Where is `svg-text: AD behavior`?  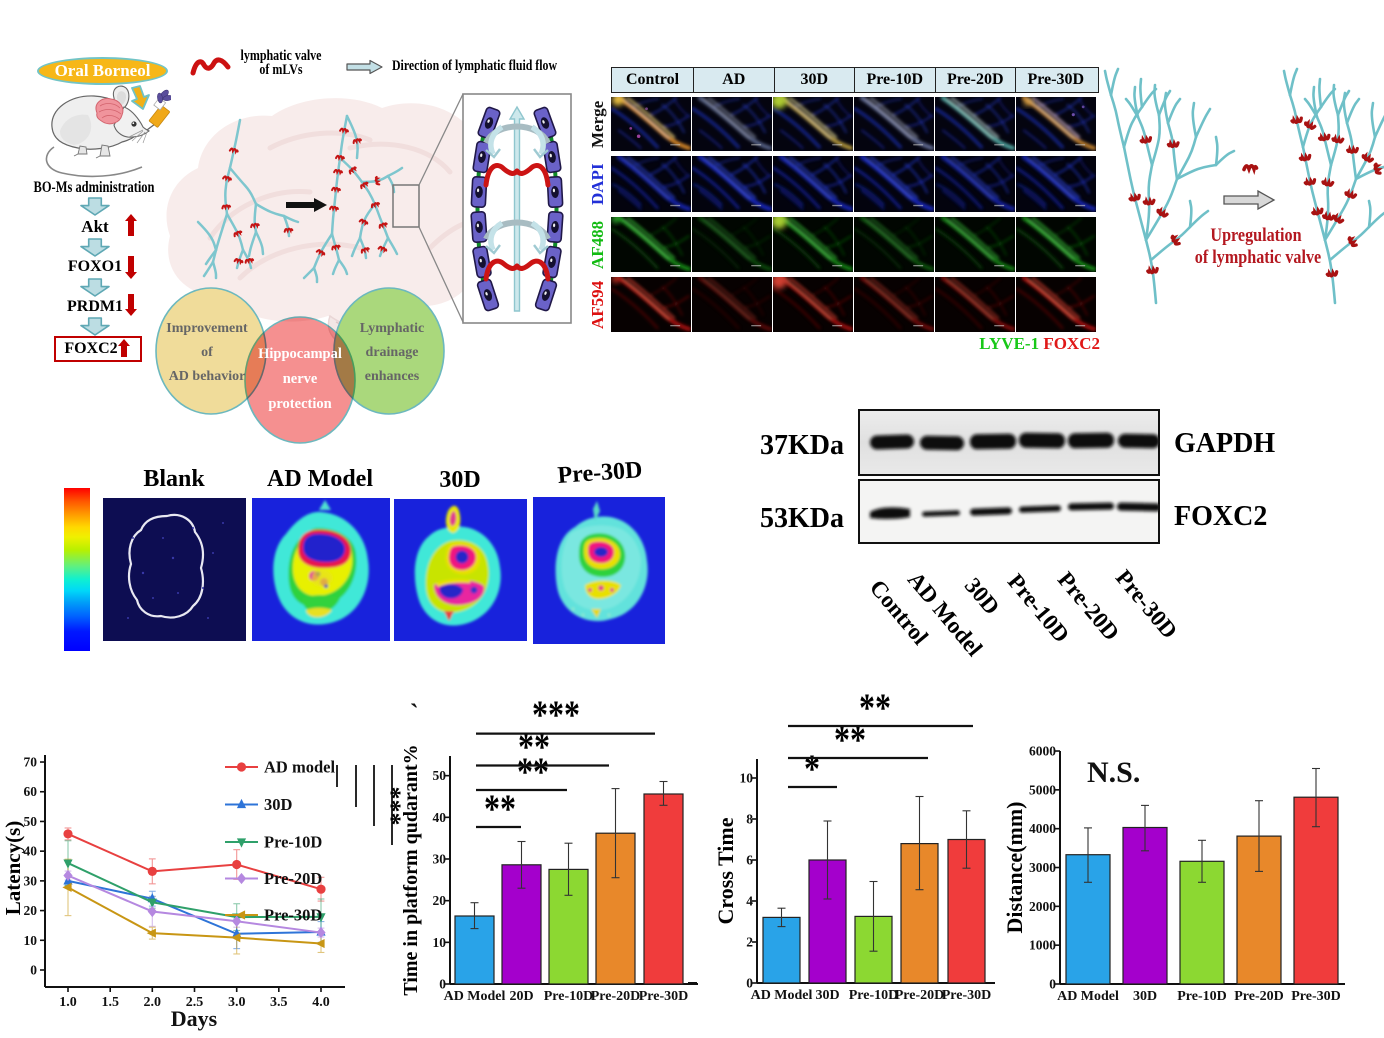 svg-text: AD behavior is located at coordinates (207, 376).